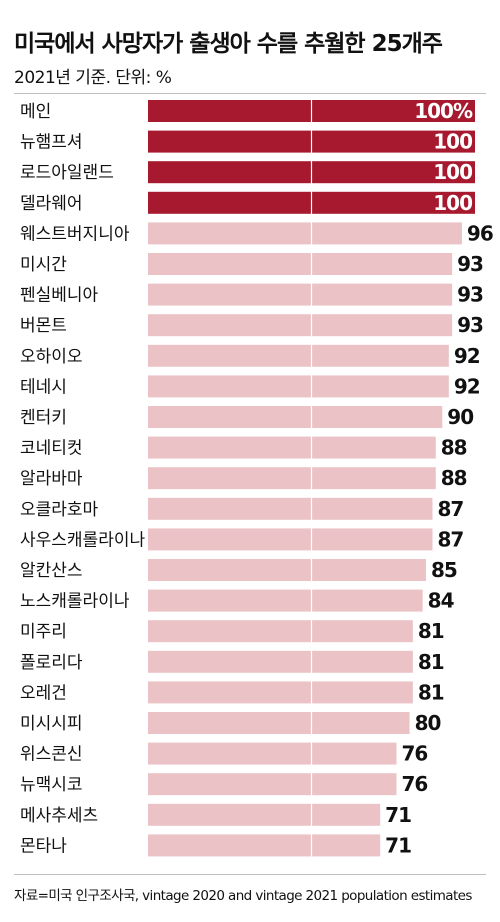 Image resolution: width=500 pixels, height=922 pixels. I want to click on category-label: 노스캐롤라이나, so click(75, 602).